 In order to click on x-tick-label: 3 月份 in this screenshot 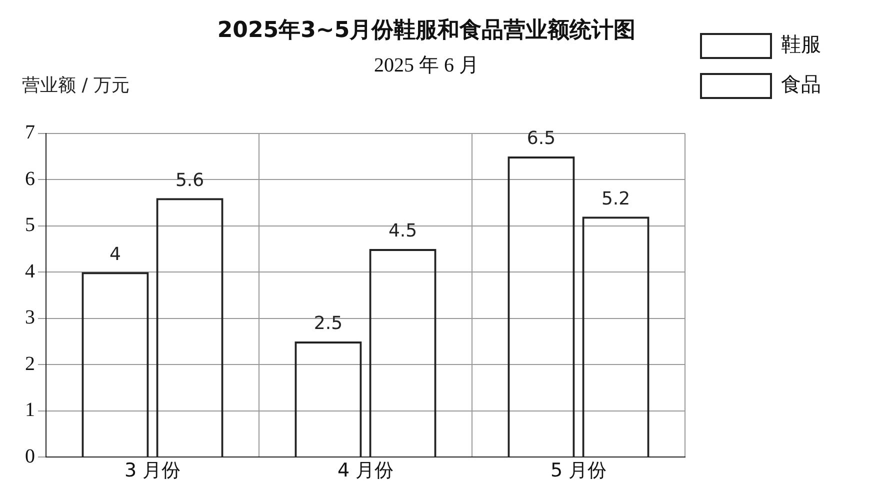, I will do `click(152, 471)`.